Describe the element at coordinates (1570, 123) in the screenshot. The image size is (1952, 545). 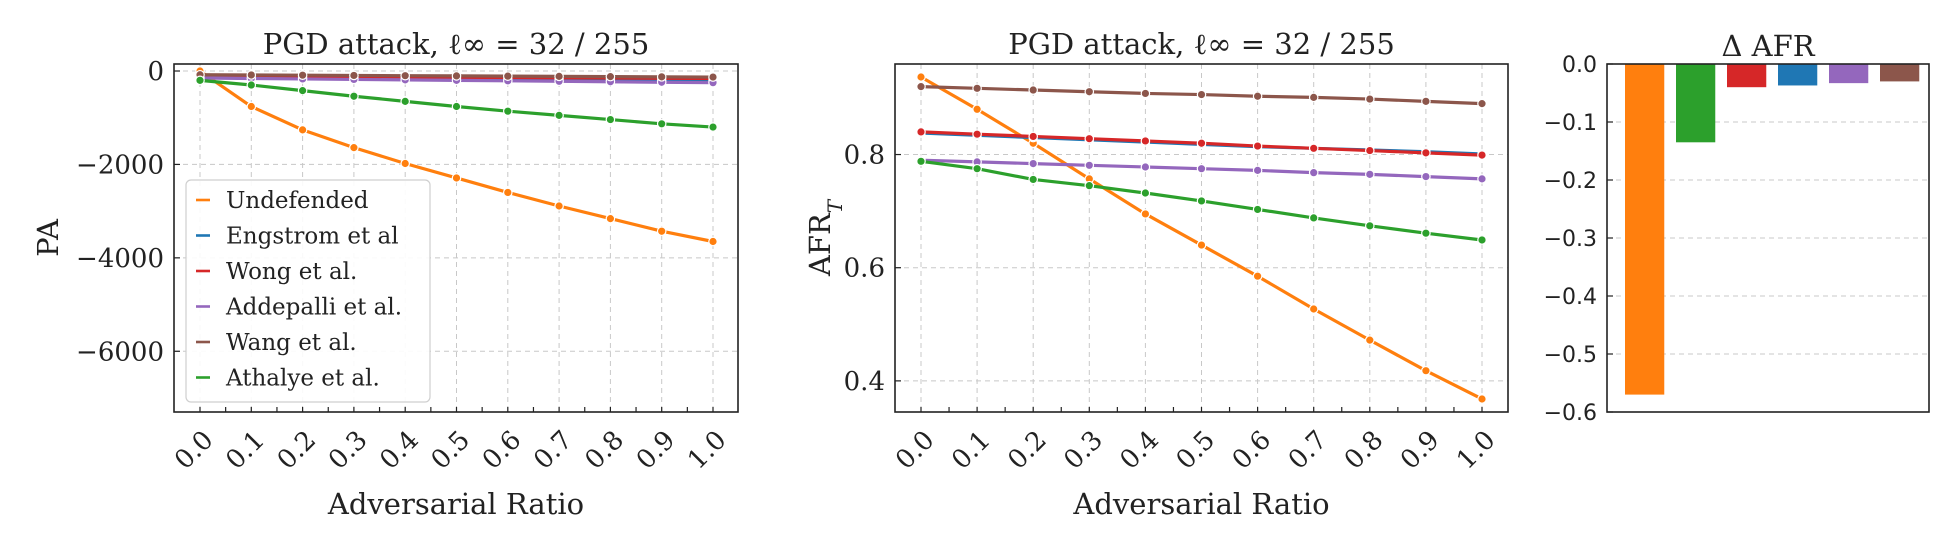
I see `y-tick-label: −0.1` at that location.